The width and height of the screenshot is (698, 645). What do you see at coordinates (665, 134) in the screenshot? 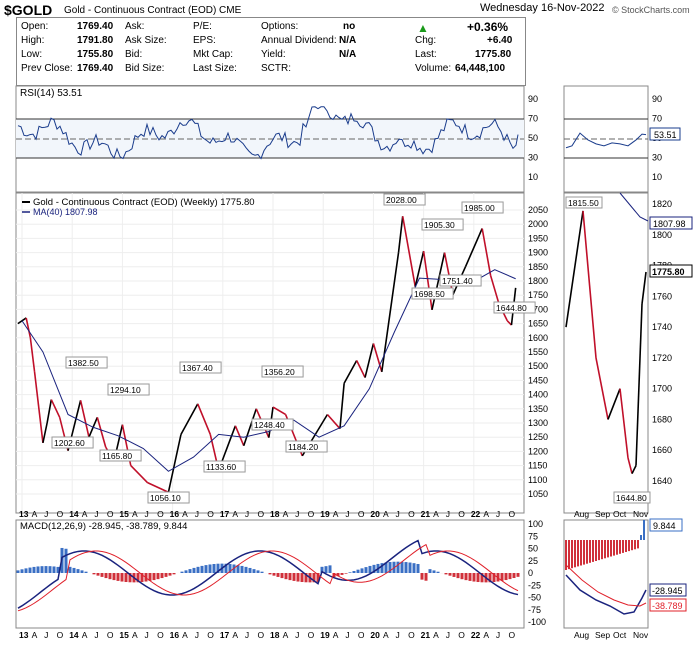
I see `rsi-value-tag` at bounding box center [665, 134].